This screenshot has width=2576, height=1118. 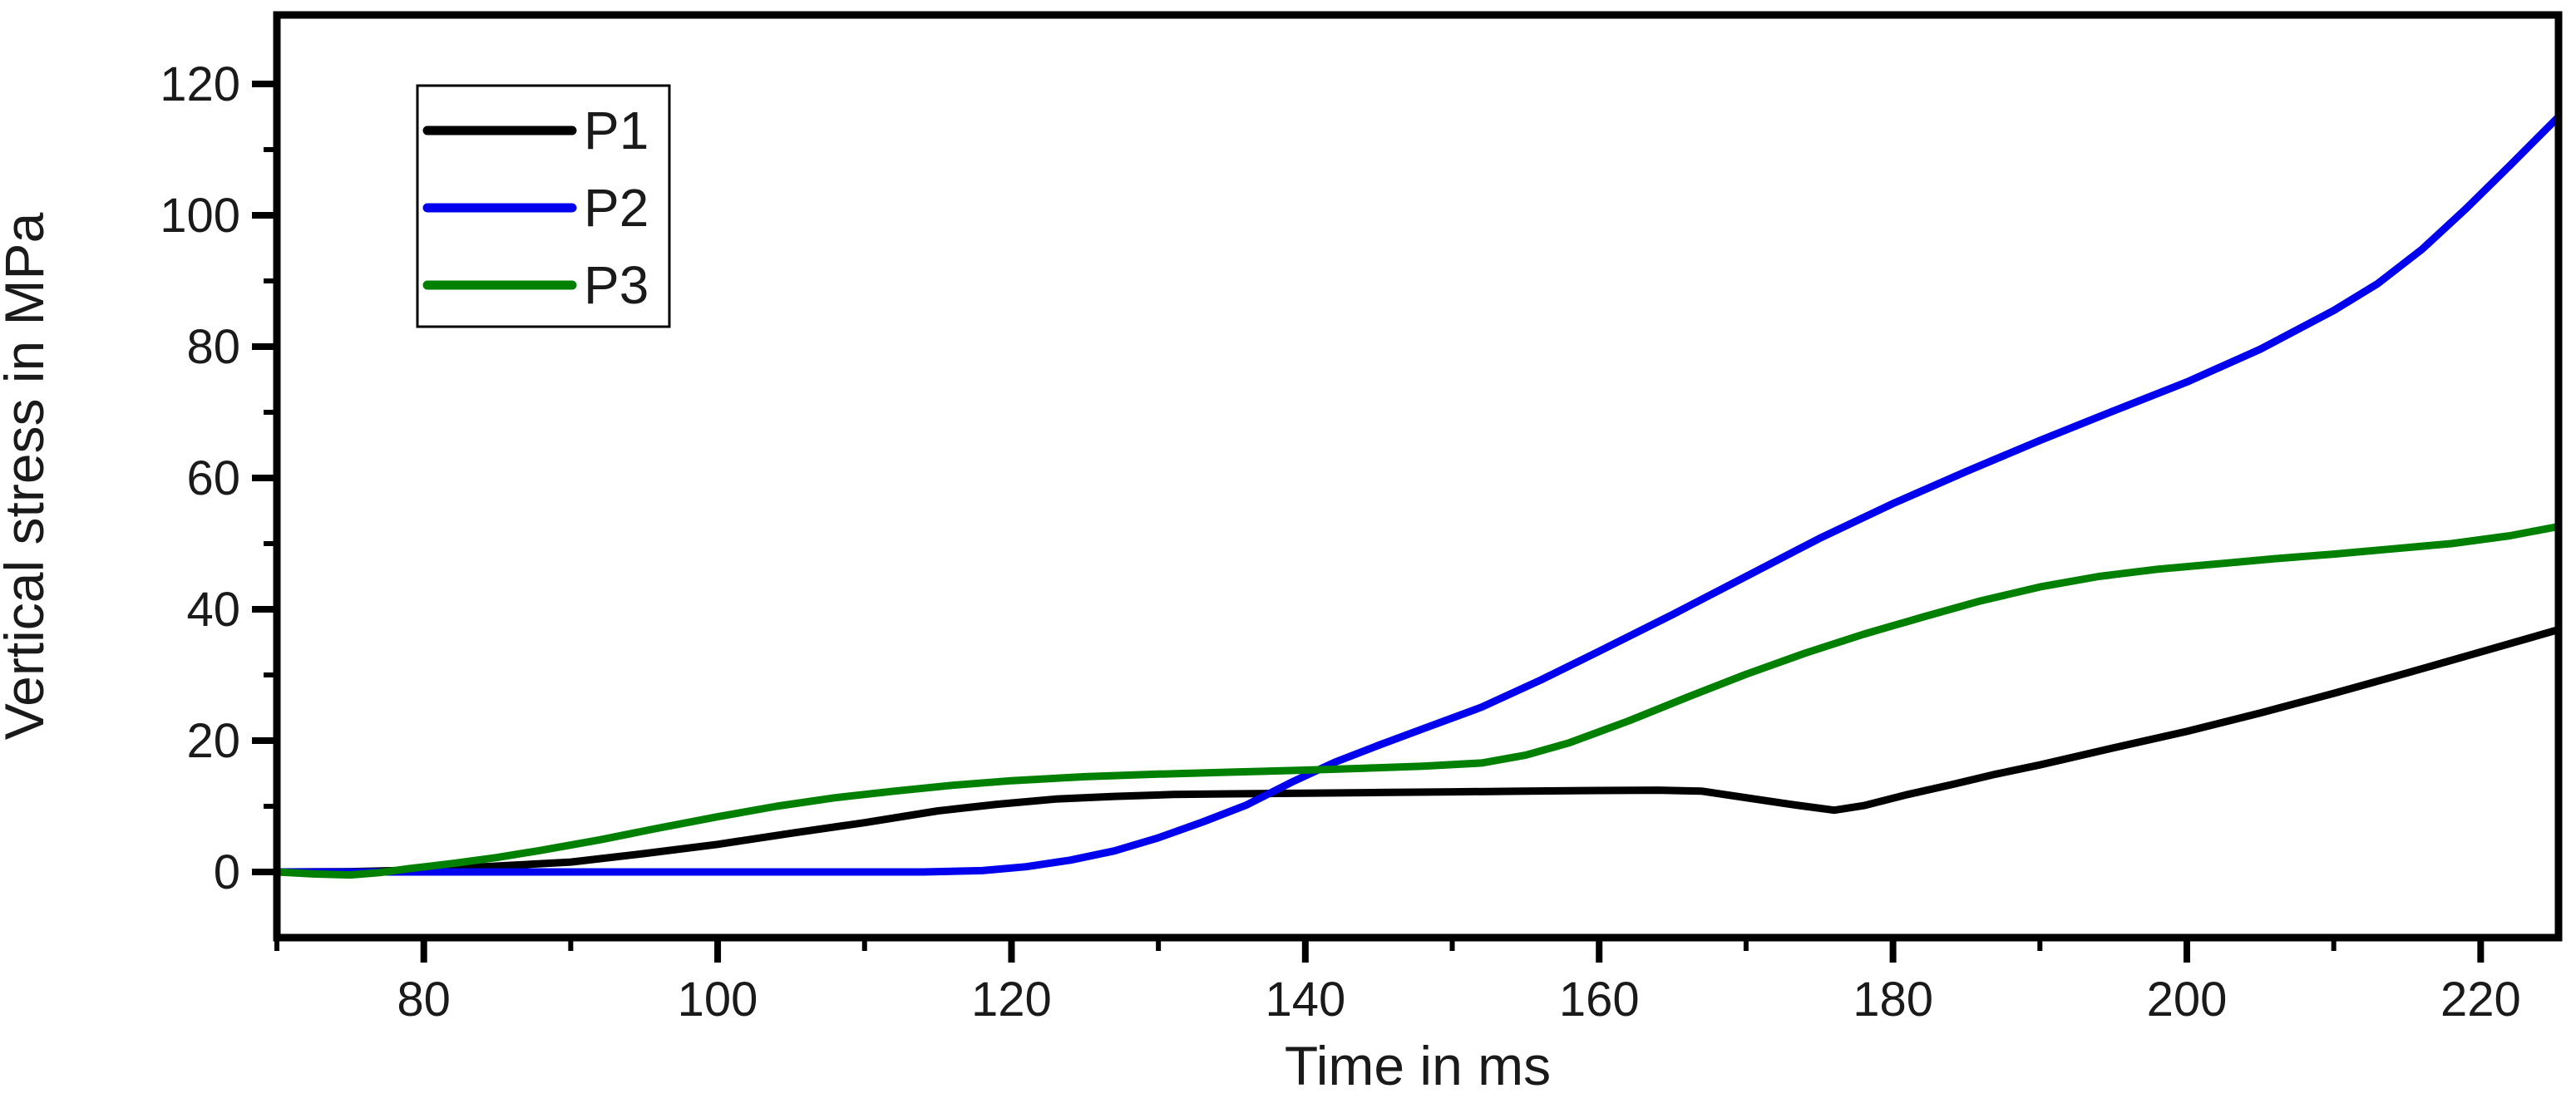 What do you see at coordinates (616, 130) in the screenshot?
I see `legend-item-label: P1` at bounding box center [616, 130].